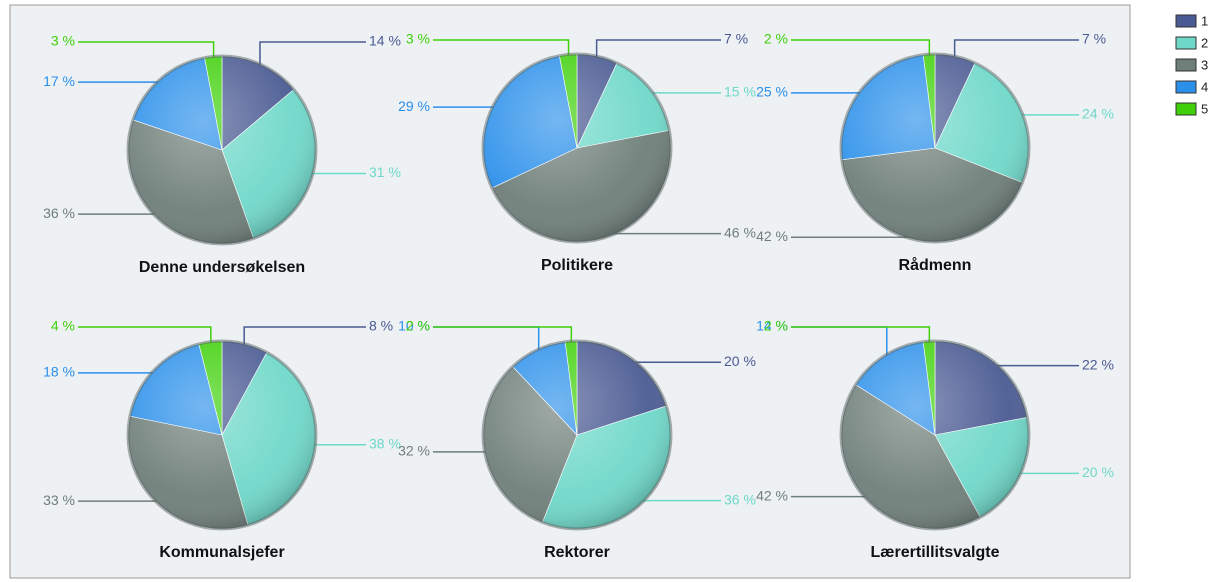  Describe the element at coordinates (577, 552) in the screenshot. I see `pie-title: Rektorer` at that location.